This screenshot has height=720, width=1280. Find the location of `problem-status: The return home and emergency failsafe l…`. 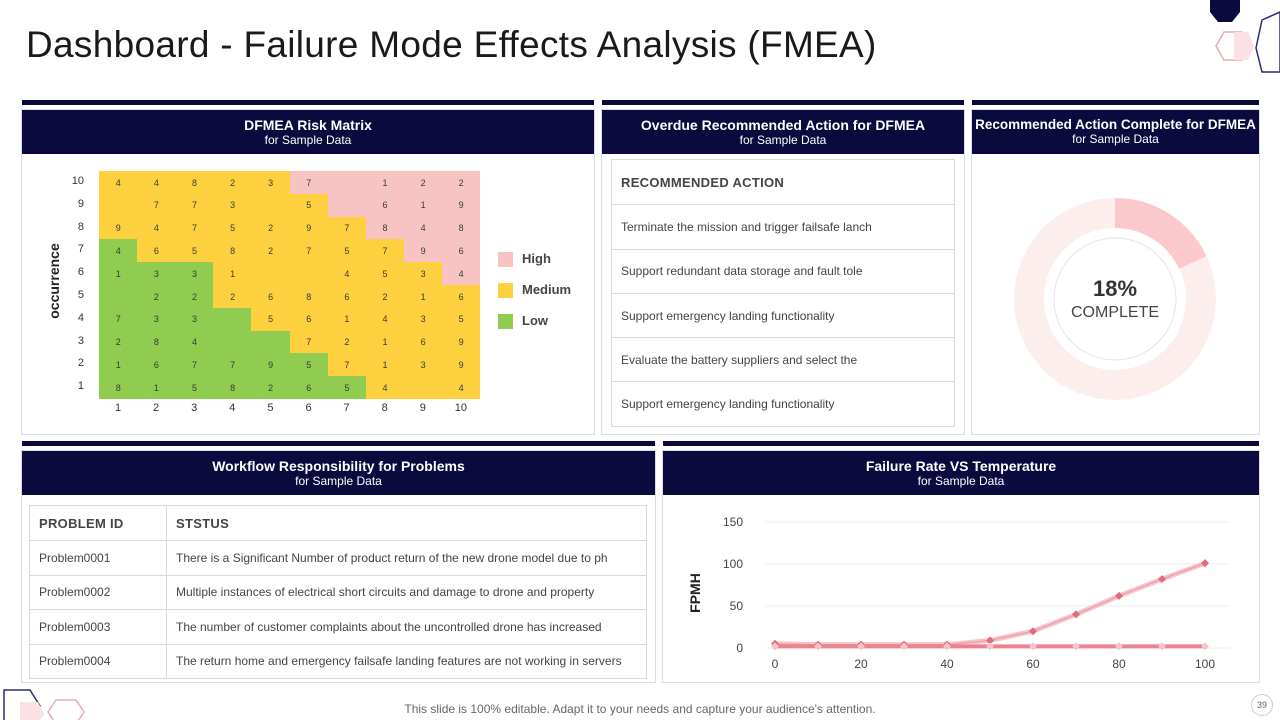

problem-status: The return home and emergency failsafe l… is located at coordinates (399, 661).